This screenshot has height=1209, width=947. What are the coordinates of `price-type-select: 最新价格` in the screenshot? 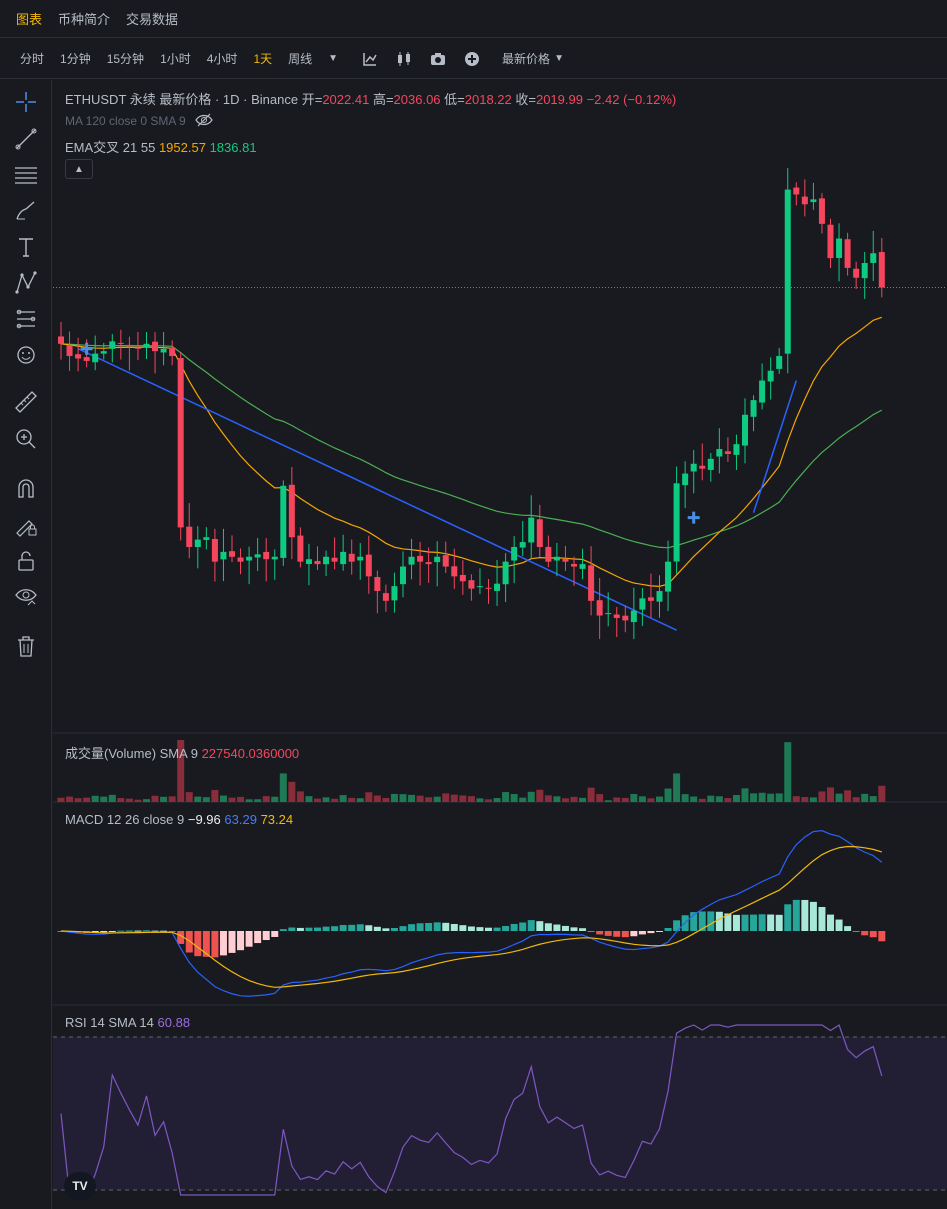 It's located at (526, 59).